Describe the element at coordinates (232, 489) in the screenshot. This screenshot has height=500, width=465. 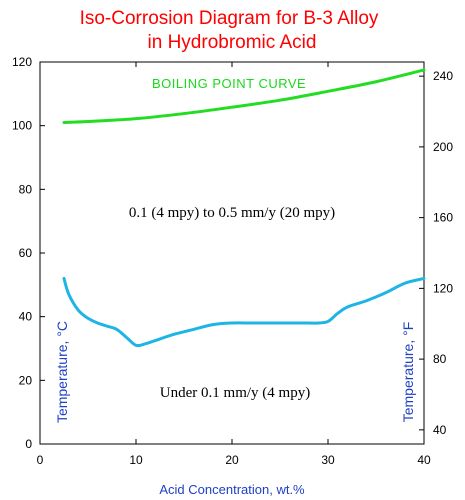
I see `x-axis-label: Acid Concentration, wt.%` at that location.